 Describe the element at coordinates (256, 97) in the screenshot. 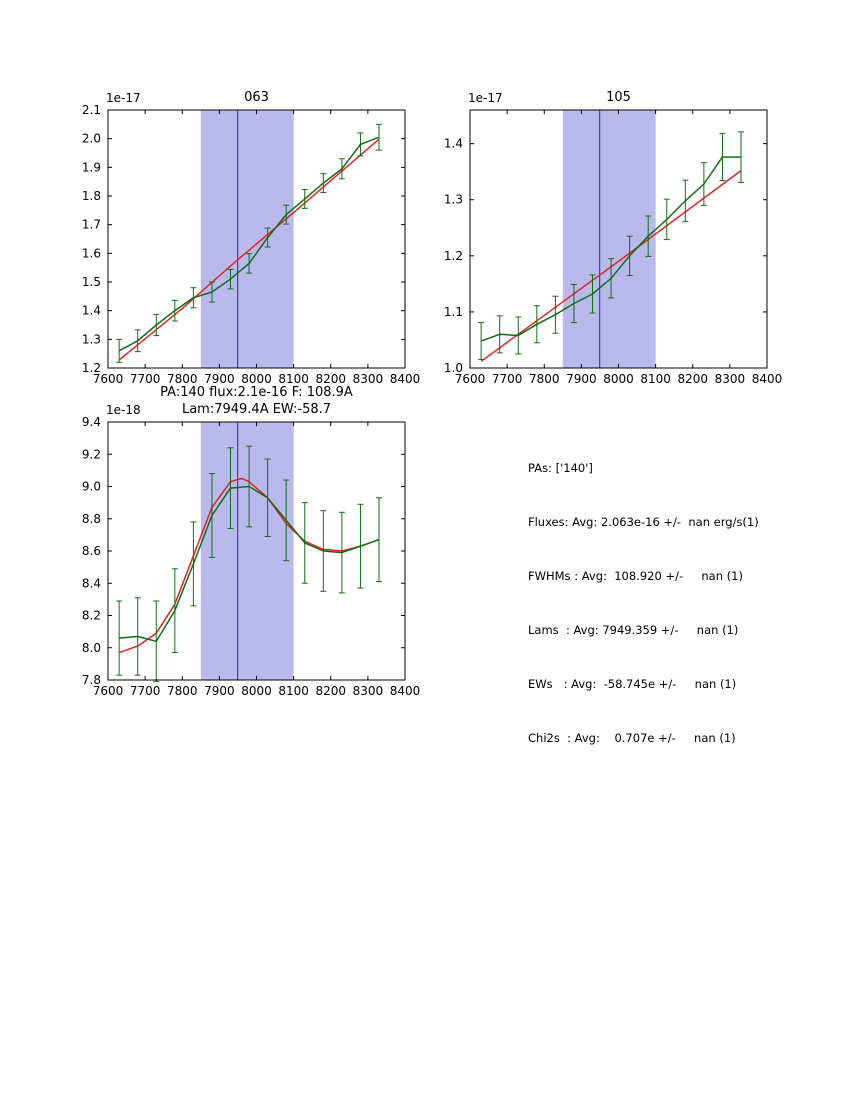

I see `plot-title: 063` at that location.